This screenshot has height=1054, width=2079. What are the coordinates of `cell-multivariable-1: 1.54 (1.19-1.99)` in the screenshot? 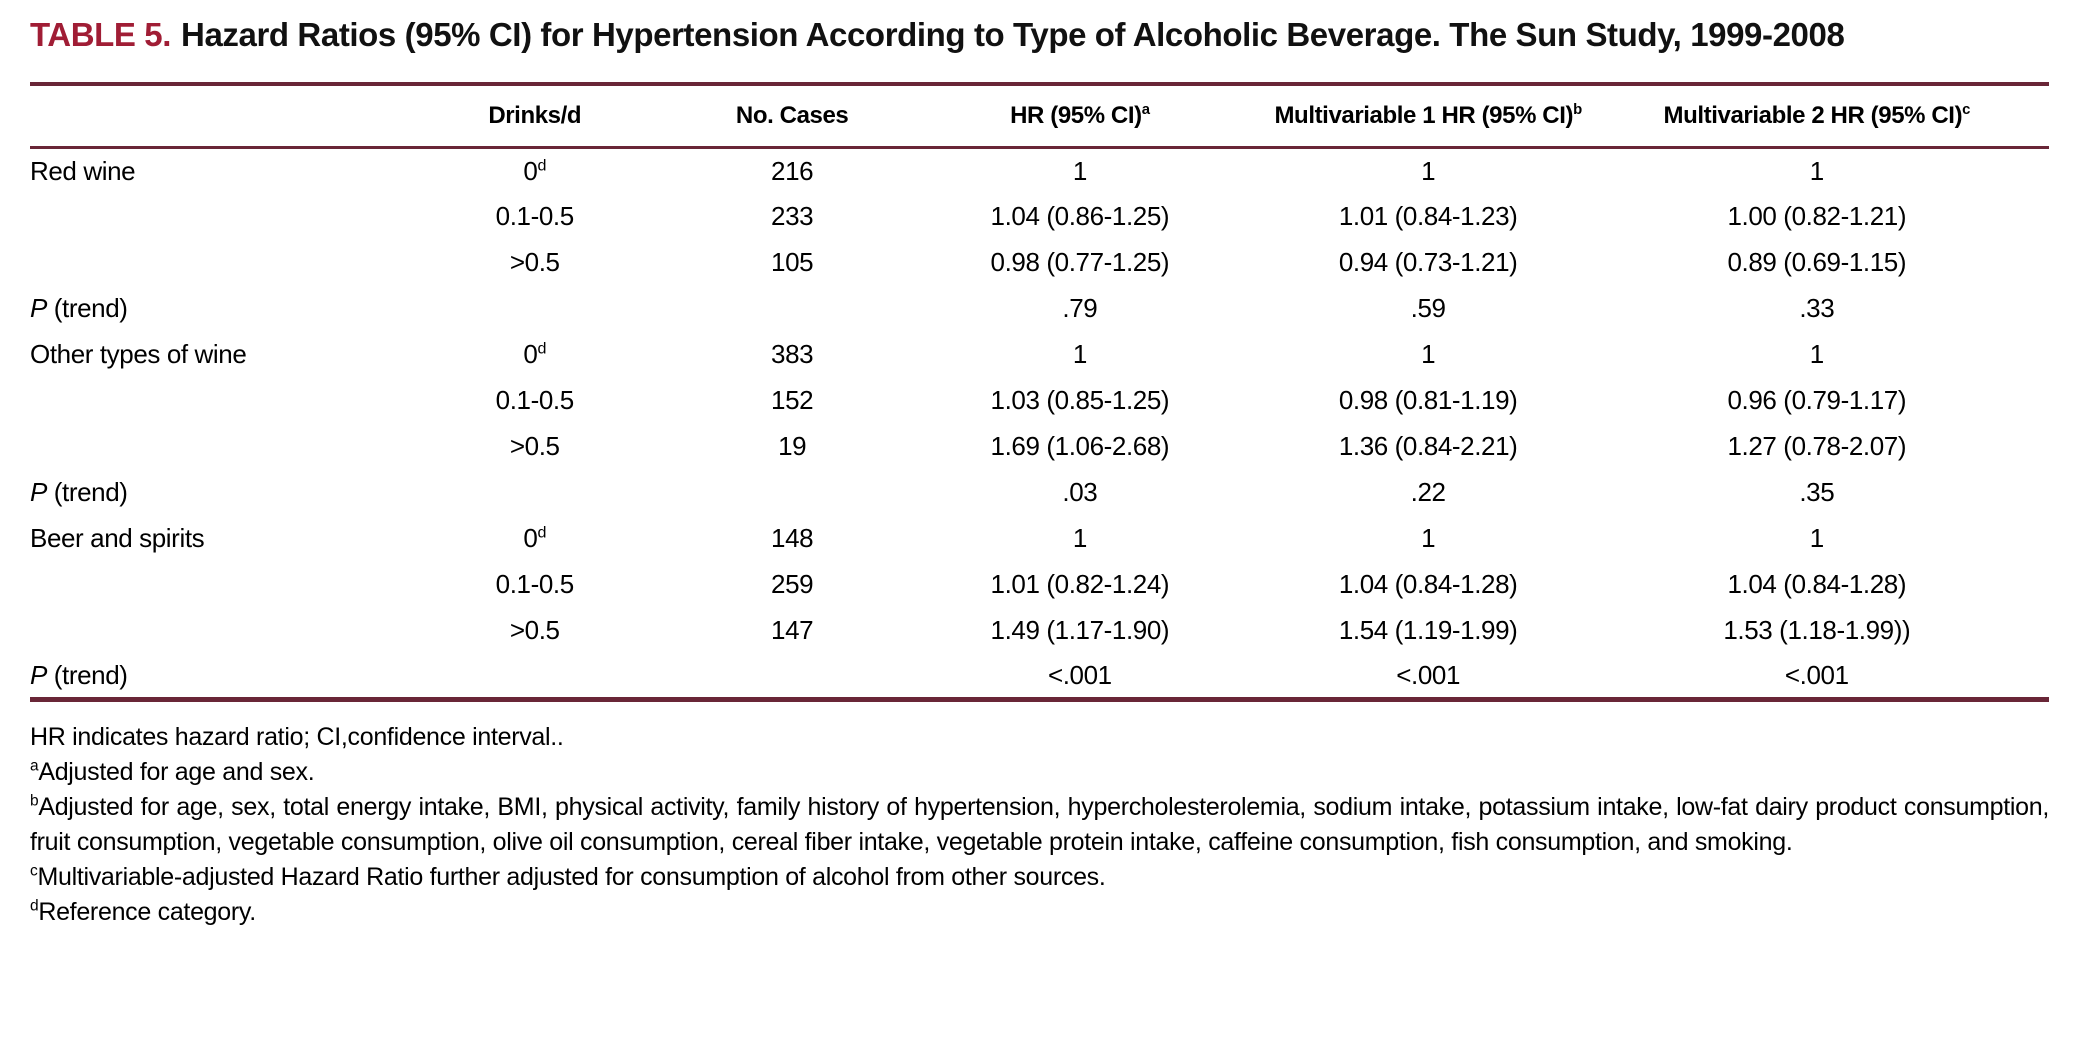 It's located at (1428, 630).